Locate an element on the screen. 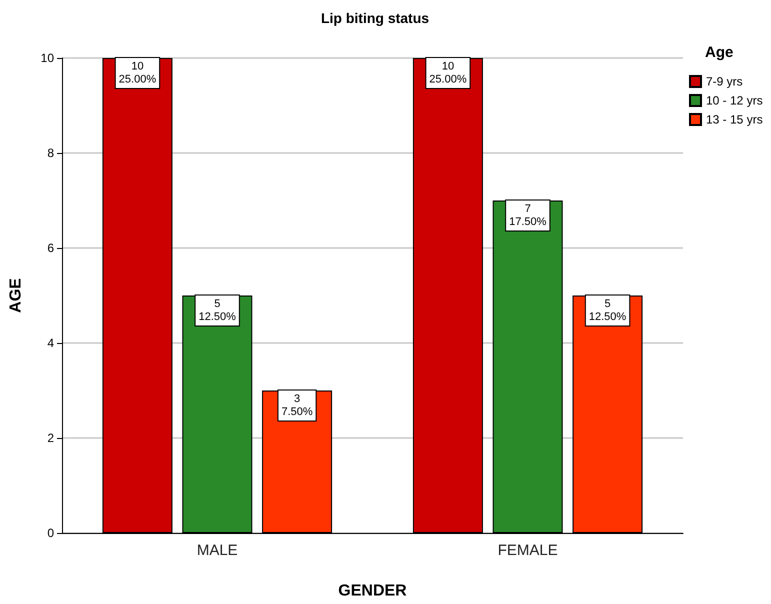  y-tick-label: 2 is located at coordinates (50, 438).